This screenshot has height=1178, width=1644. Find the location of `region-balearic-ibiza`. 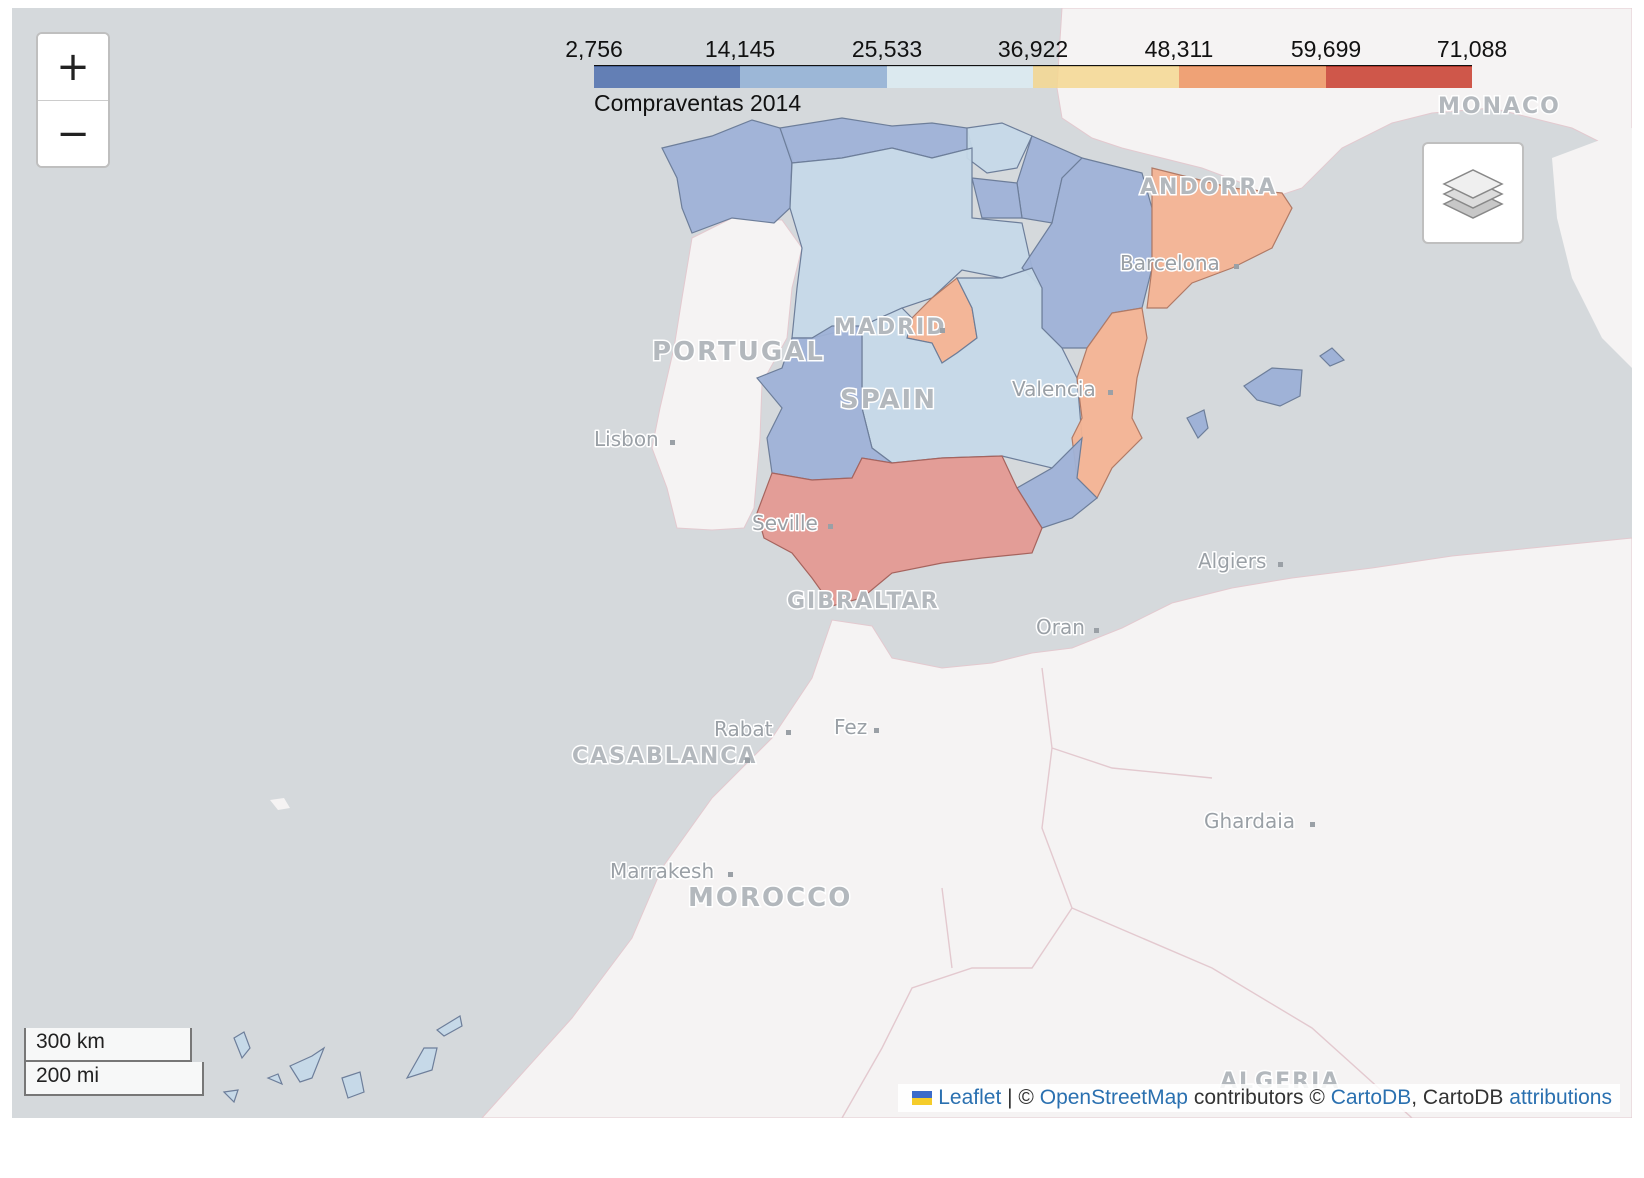

region-balearic-ibiza is located at coordinates (1197, 424).